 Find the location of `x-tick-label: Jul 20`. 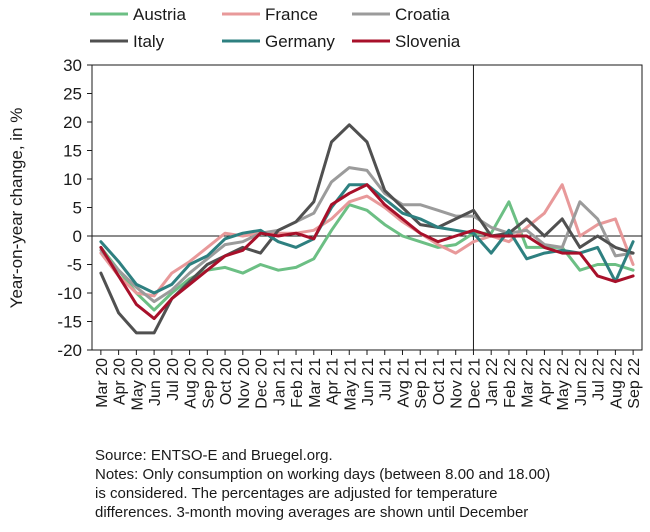

x-tick-label: Jul 20 is located at coordinates (173, 379).